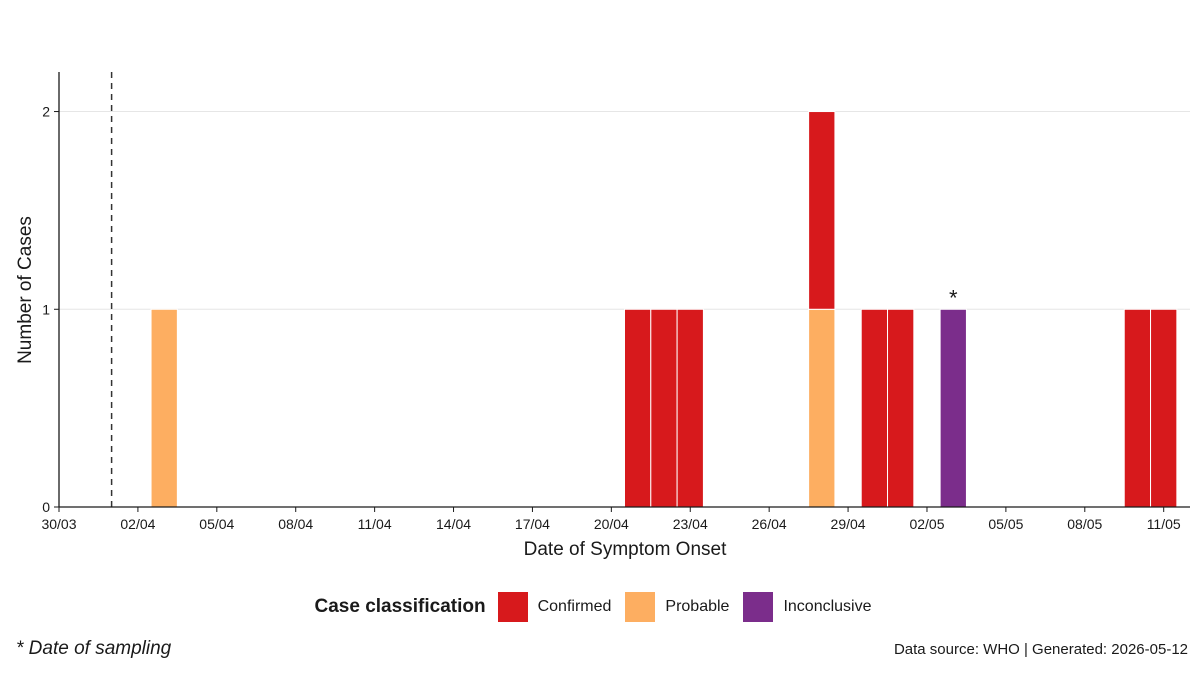 The height and width of the screenshot is (695, 1200). What do you see at coordinates (827, 606) in the screenshot?
I see `legend-label-inconclusive: Inconclusive` at bounding box center [827, 606].